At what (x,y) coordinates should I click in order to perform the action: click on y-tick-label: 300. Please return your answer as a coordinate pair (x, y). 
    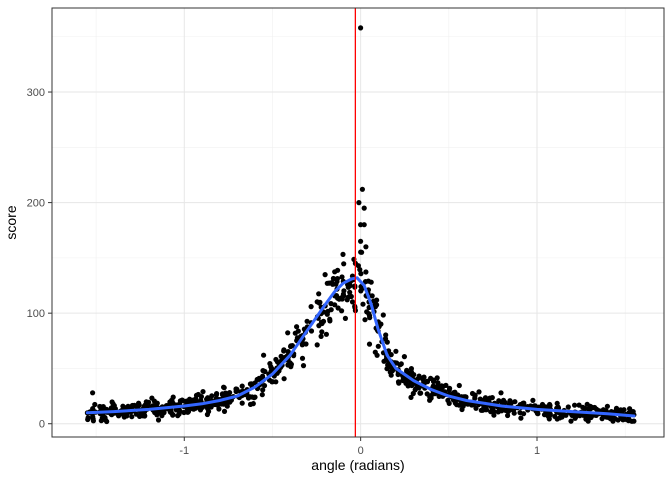
    Looking at the image, I should click on (36, 93).